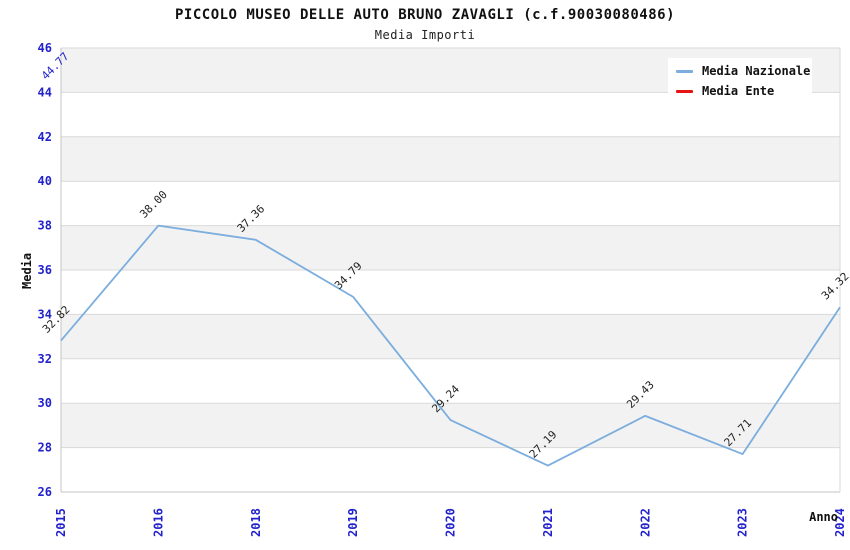 The width and height of the screenshot is (850, 550). What do you see at coordinates (548, 522) in the screenshot?
I see `x-tick-label: 2021` at bounding box center [548, 522].